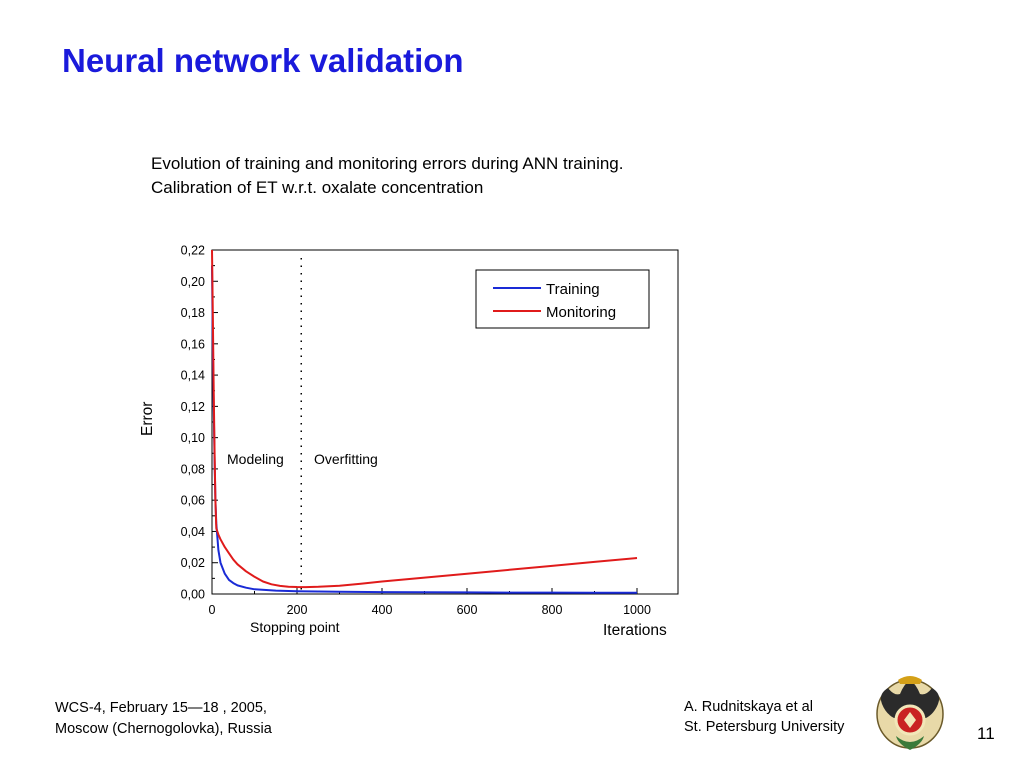 Image resolution: width=1024 pixels, height=768 pixels. I want to click on y-tick-label: 0,12, so click(193, 407).